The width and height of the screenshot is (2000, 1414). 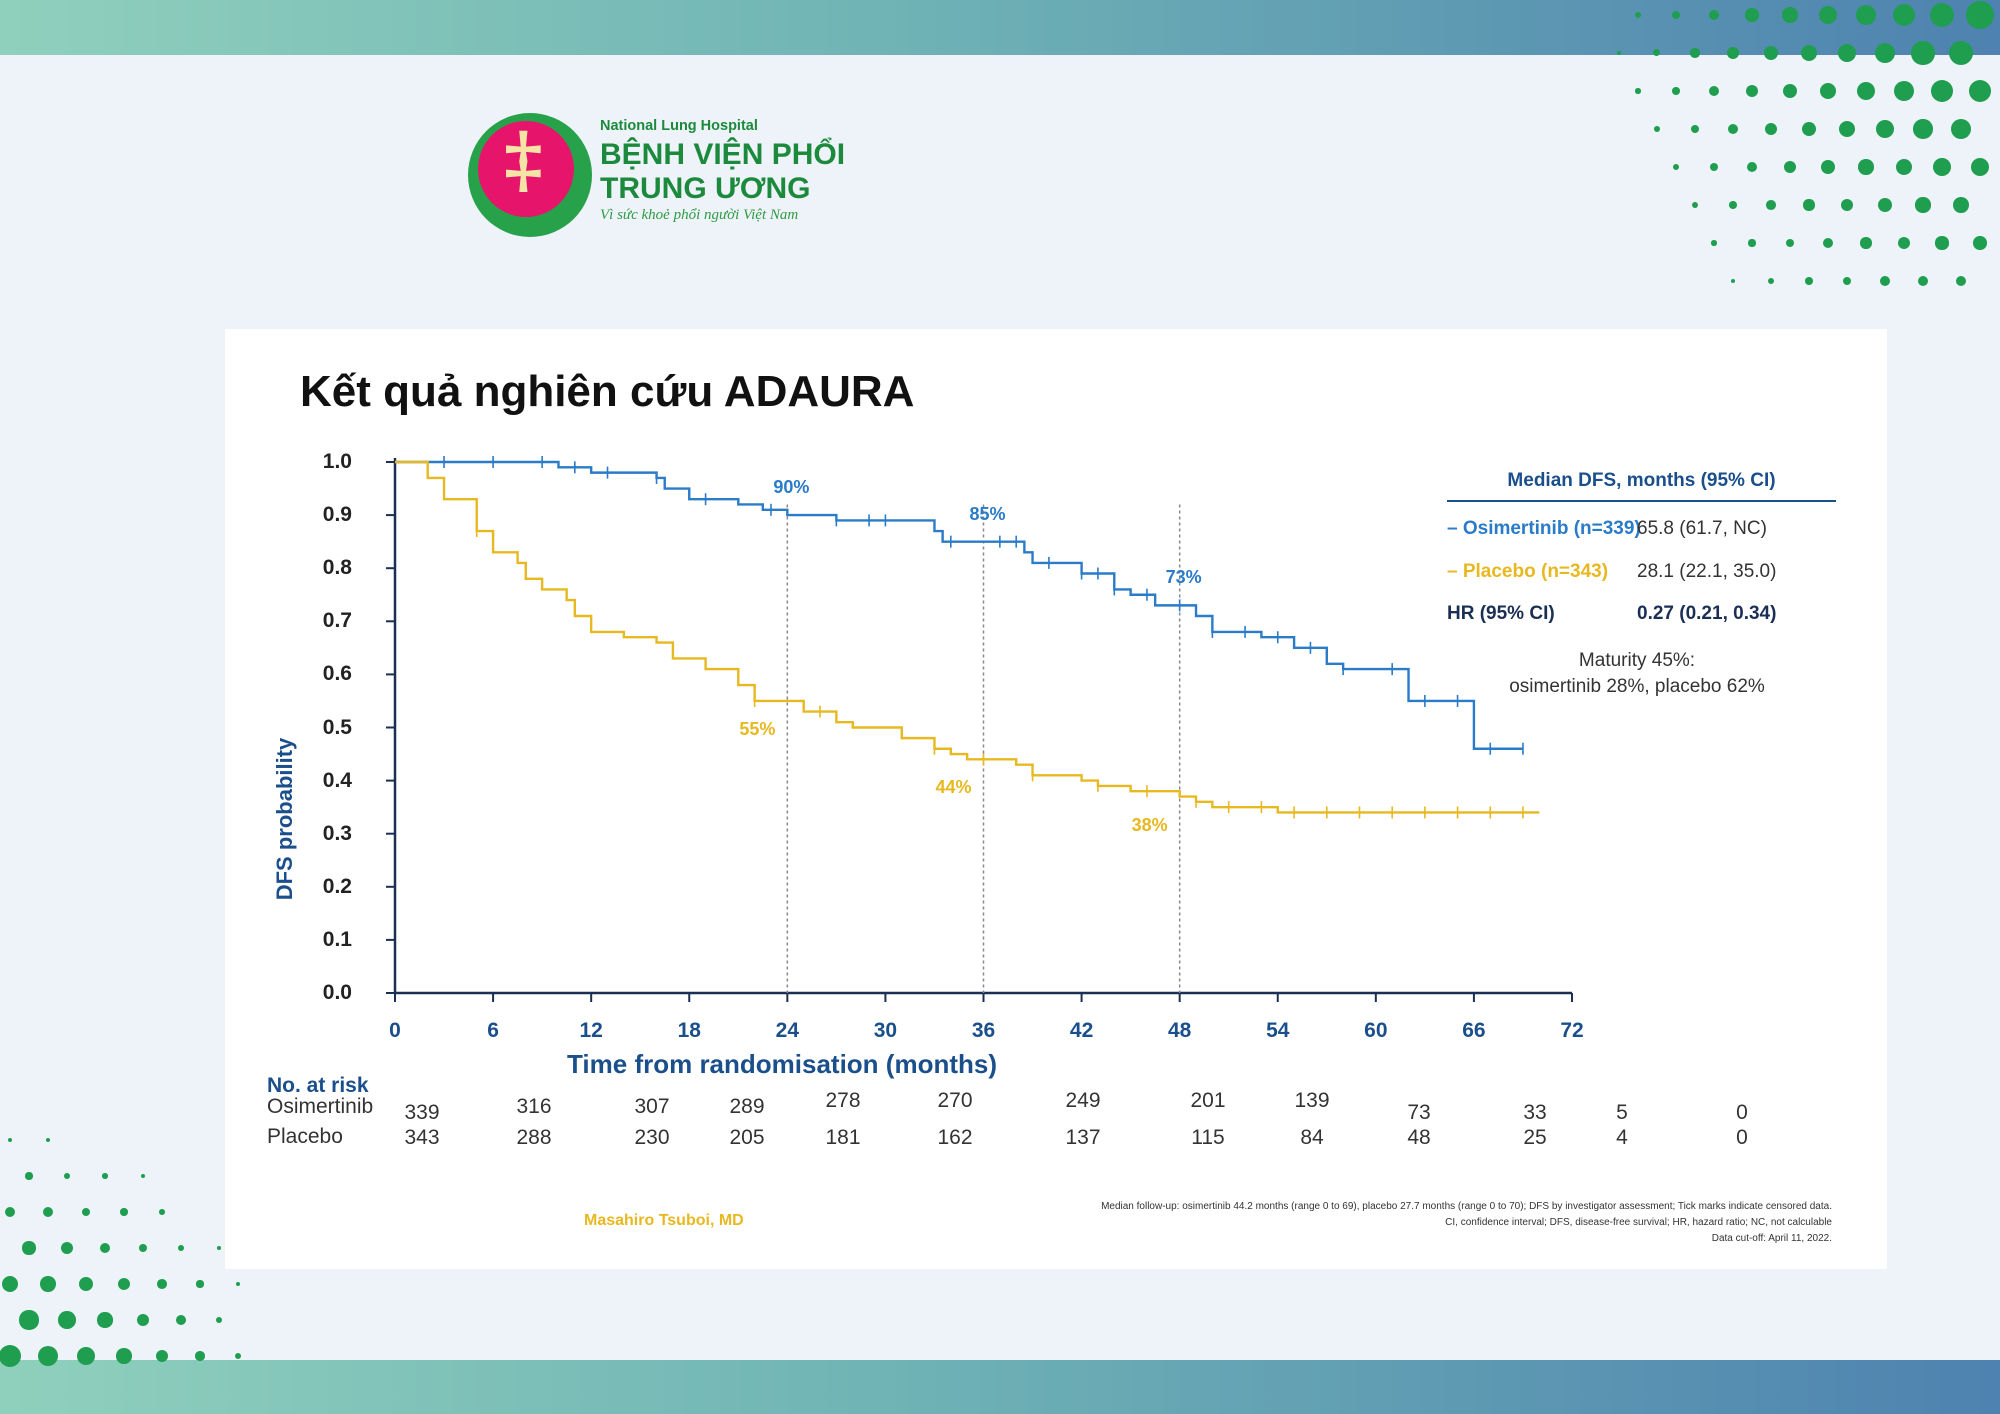 What do you see at coordinates (337, 621) in the screenshot?
I see `y-tick-label: 0.7` at bounding box center [337, 621].